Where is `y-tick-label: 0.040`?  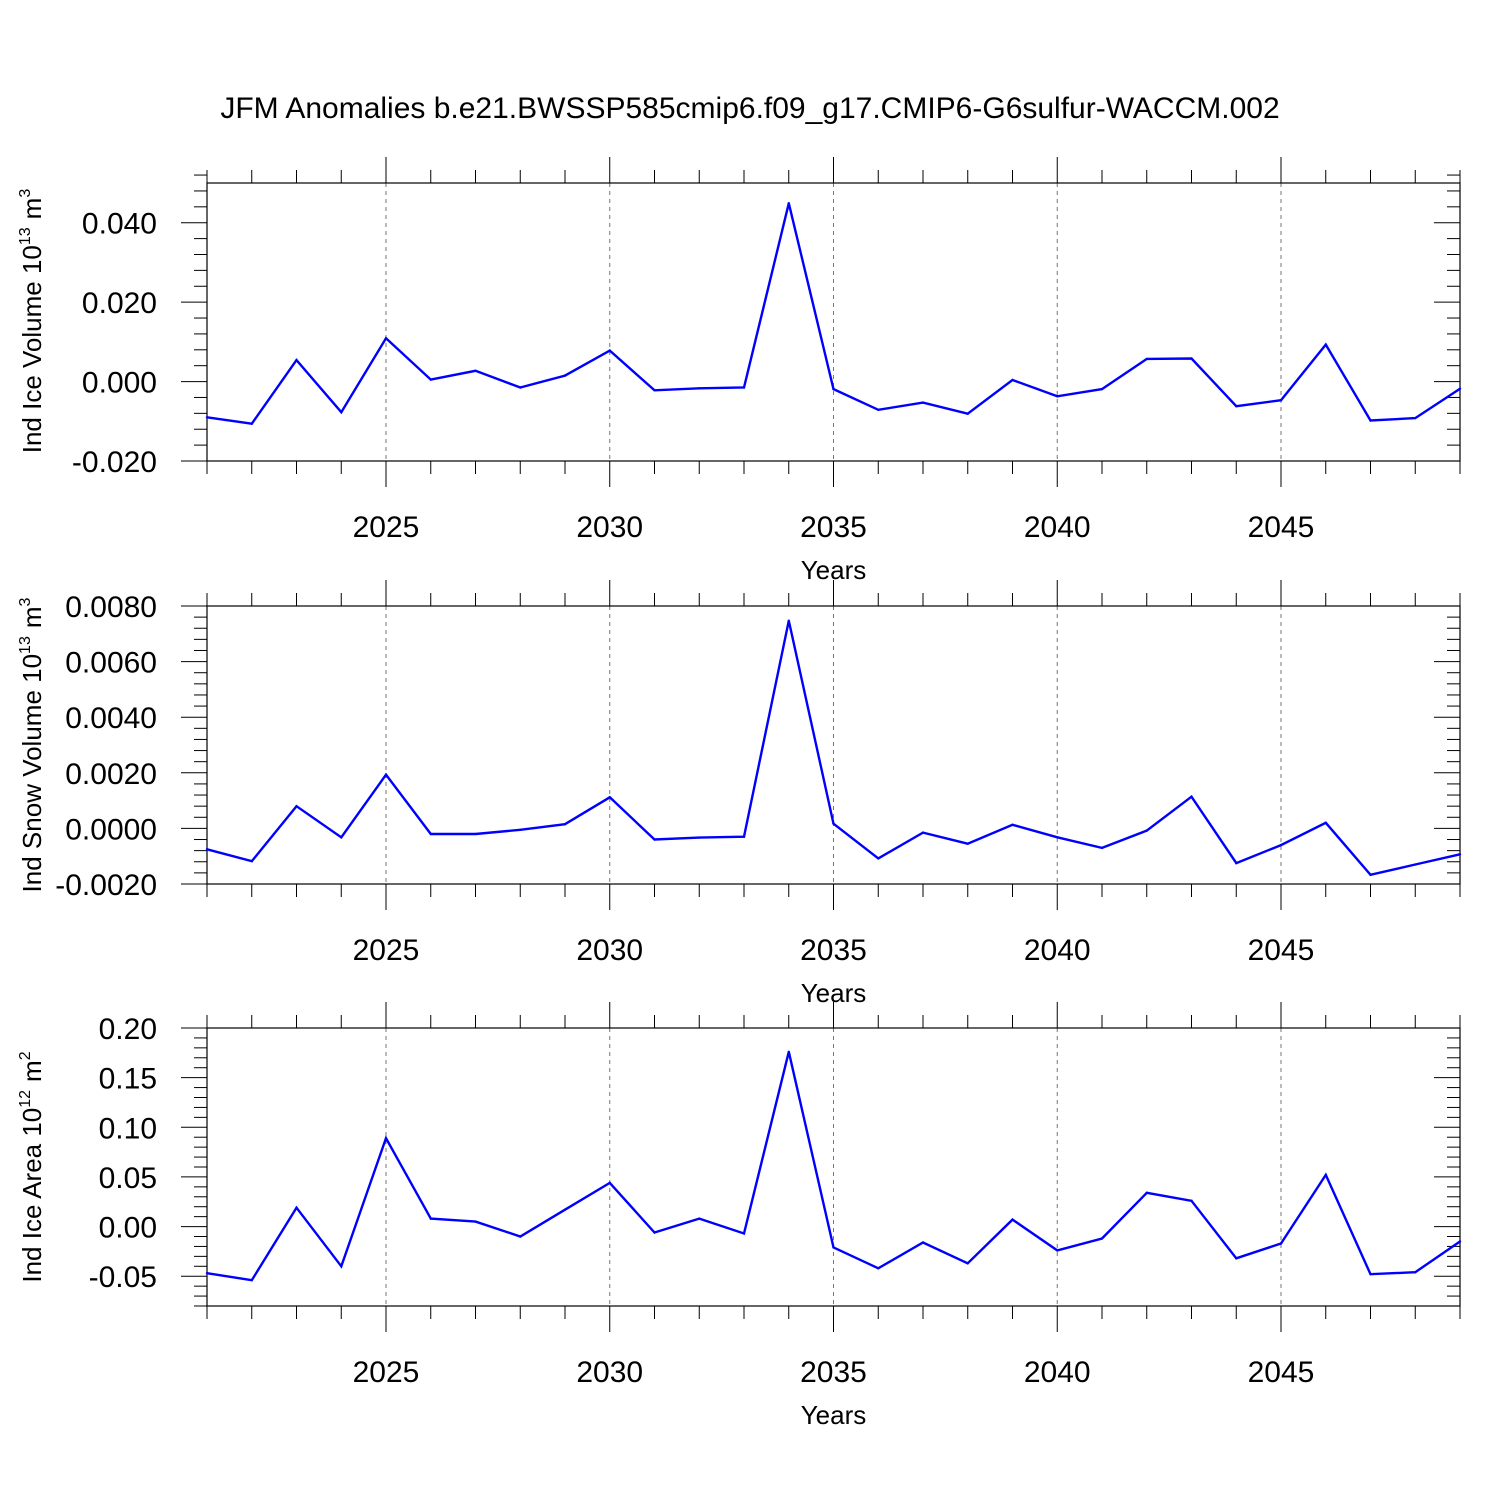 y-tick-label: 0.040 is located at coordinates (119, 224).